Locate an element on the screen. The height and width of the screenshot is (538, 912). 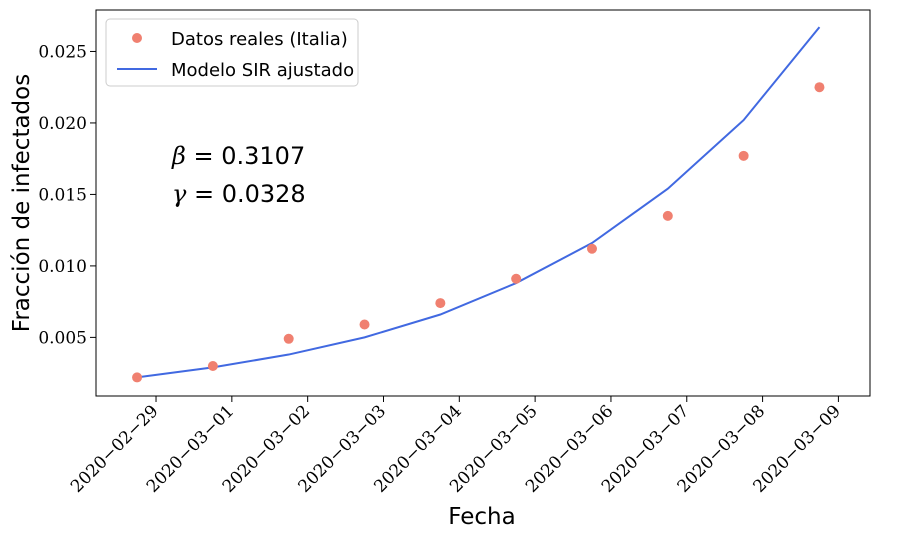
y-axis: 0.005 0.010 0.015 0.020 0.025 is located at coordinates (67, 195).